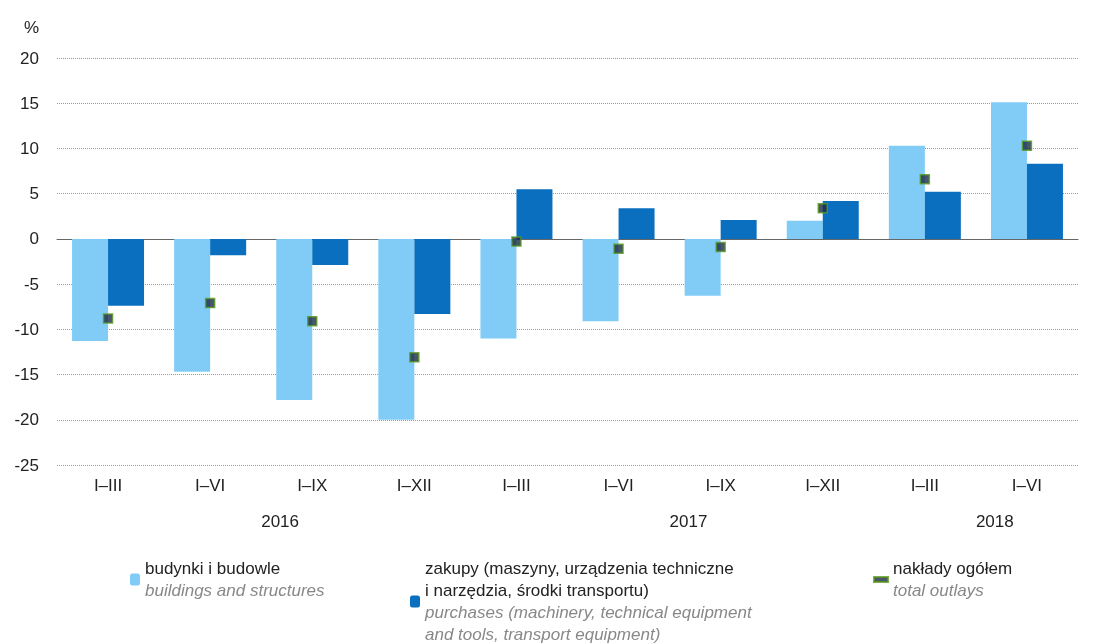 The height and width of the screenshot is (644, 1093). Describe the element at coordinates (29, 148) in the screenshot. I see `y-tick-label: 10` at that location.